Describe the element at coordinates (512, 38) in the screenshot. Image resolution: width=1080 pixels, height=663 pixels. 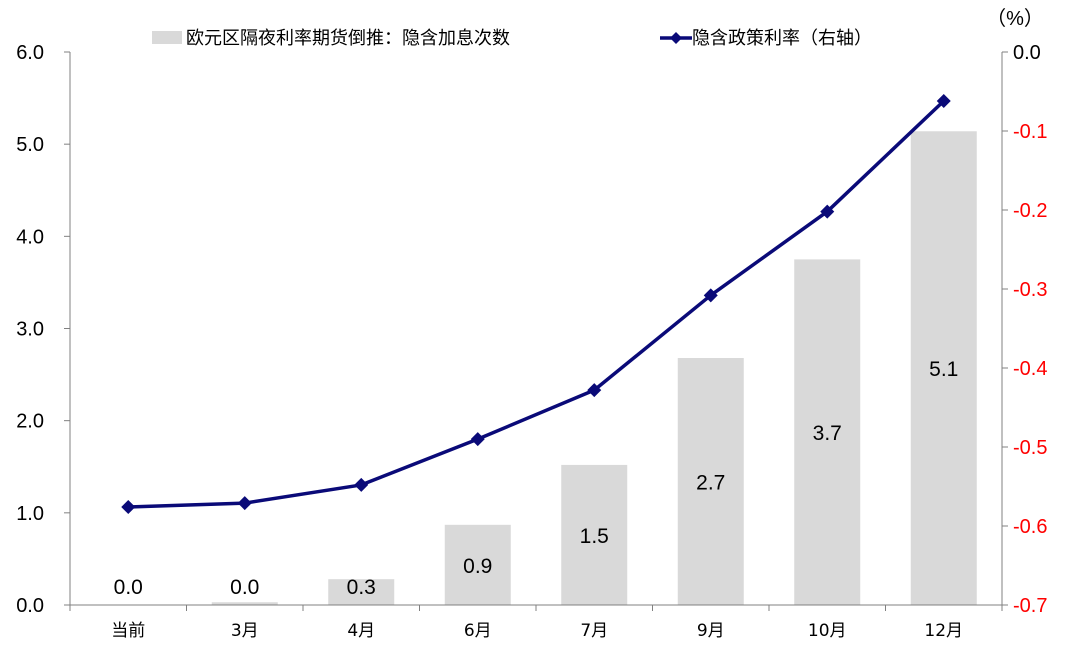
I see `legend: 欧元区隔夜利率期货倒推：隐含加息次数 隐含政策利率（右轴）` at that location.